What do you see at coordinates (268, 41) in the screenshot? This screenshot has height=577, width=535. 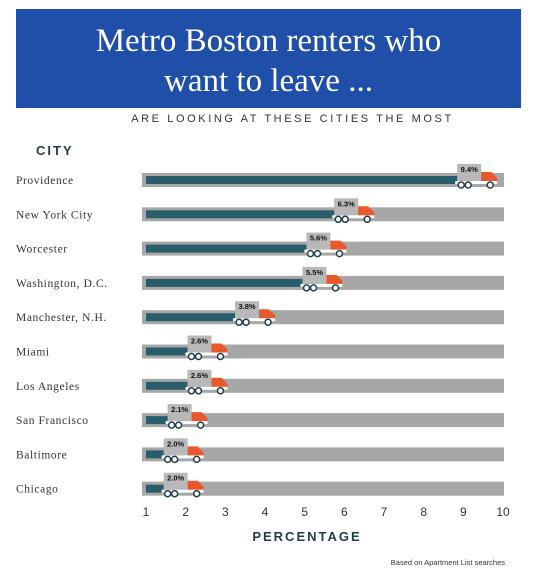 I see `title-line-1: Metro Boston renters who` at bounding box center [268, 41].